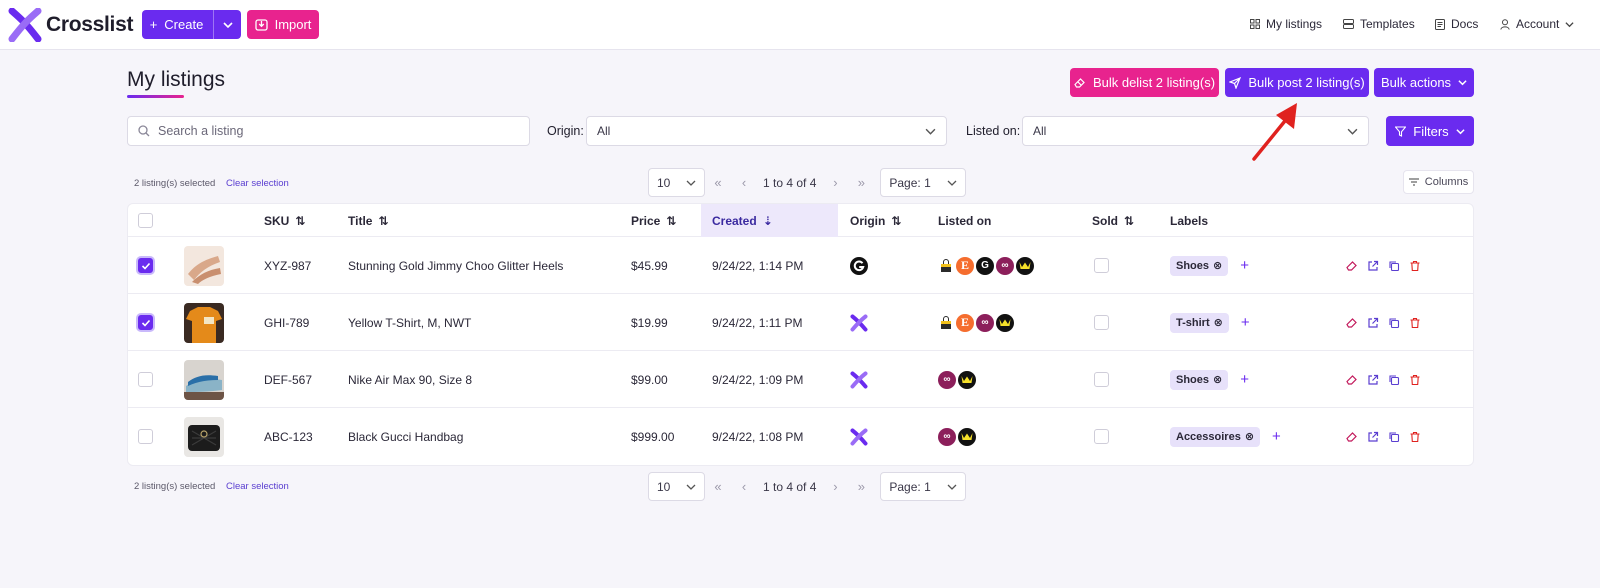  What do you see at coordinates (1438, 182) in the screenshot?
I see `columns-button: Columns` at bounding box center [1438, 182].